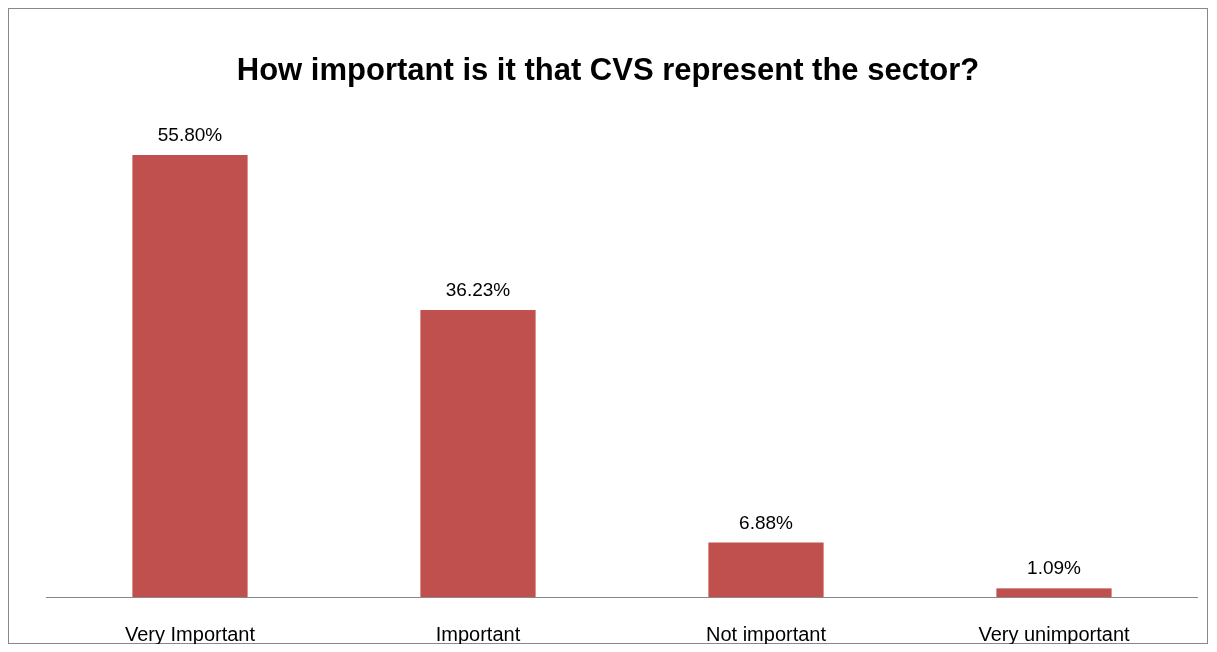  What do you see at coordinates (1054, 568) in the screenshot?
I see `data-label: 1.09%` at bounding box center [1054, 568].